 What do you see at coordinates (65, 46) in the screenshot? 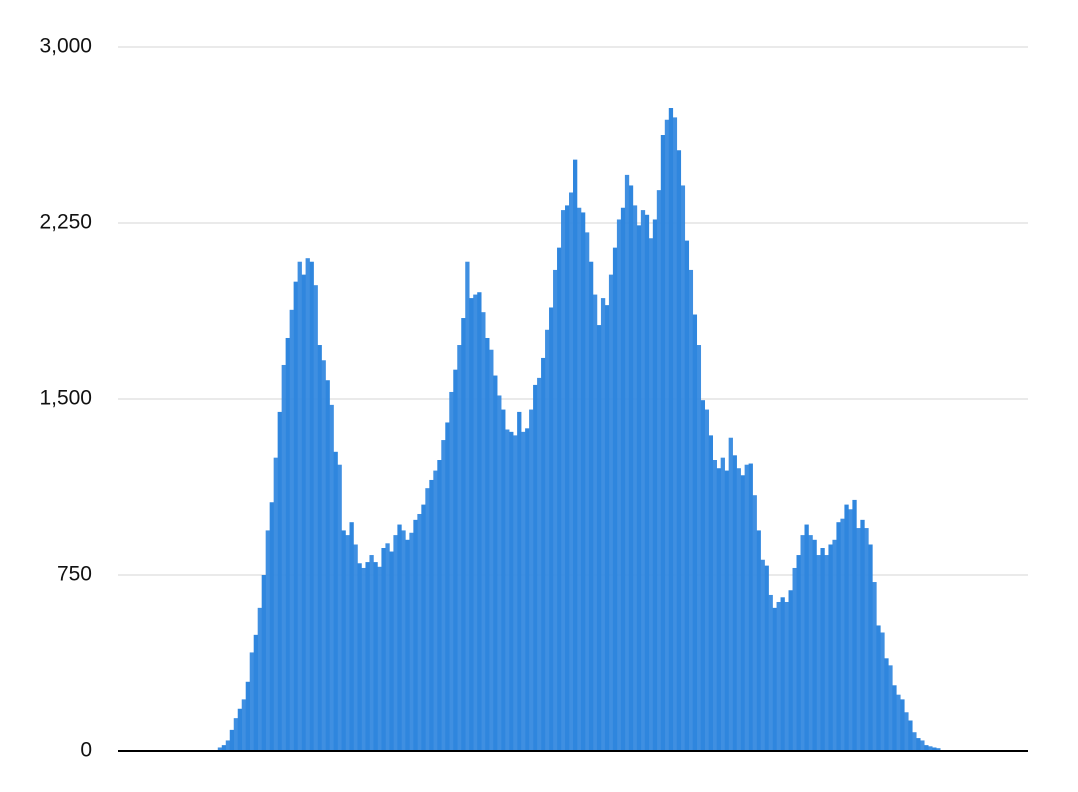
I see `y-tick-label: 3,000` at bounding box center [65, 46].